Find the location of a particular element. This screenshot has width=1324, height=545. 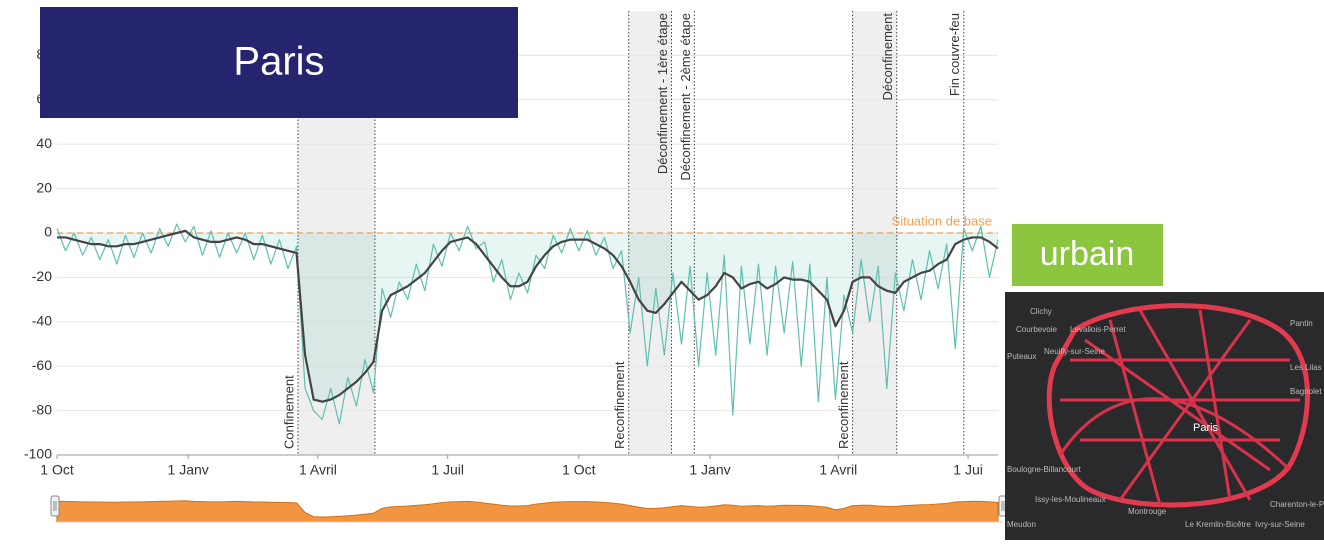

map-label: Ivry-sur-Seine is located at coordinates (1280, 524).